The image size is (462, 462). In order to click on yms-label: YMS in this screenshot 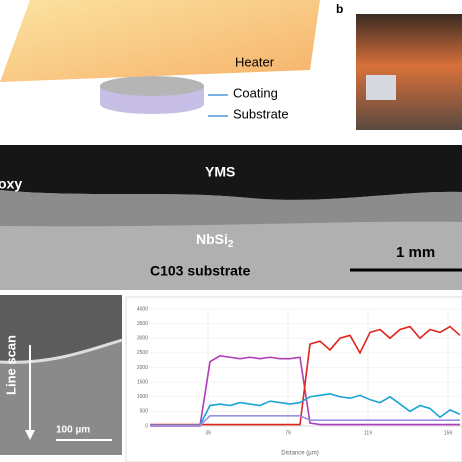, I will do `click(220, 172)`.